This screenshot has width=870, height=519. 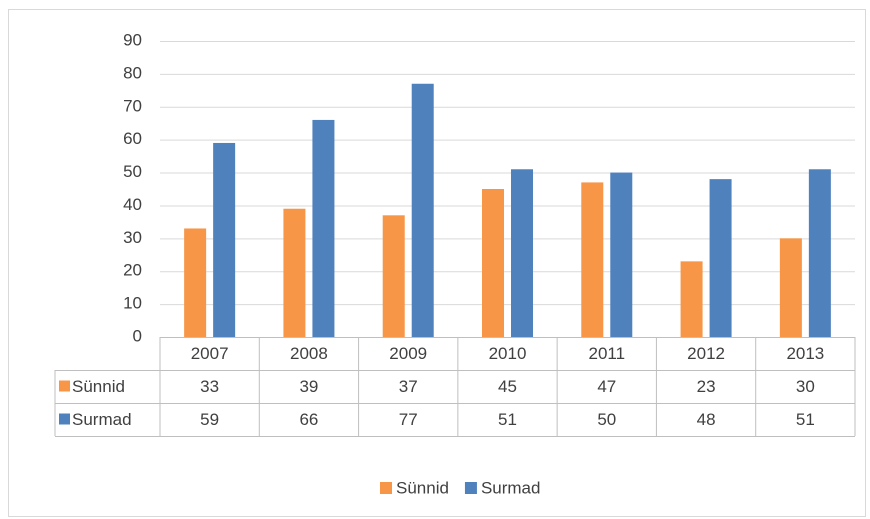 What do you see at coordinates (132, 72) in the screenshot?
I see `y-tick-label: 80` at bounding box center [132, 72].